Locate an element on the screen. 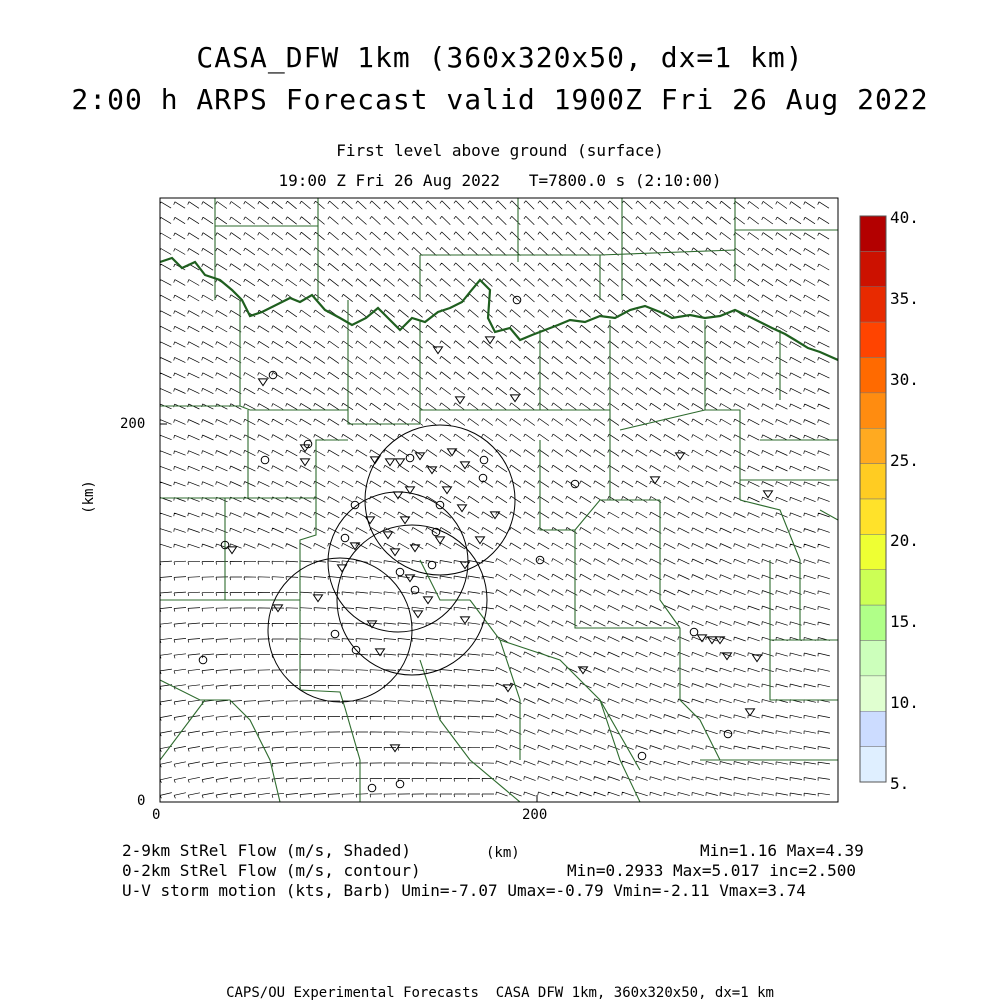 The height and width of the screenshot is (1001, 1000). level-label: First level above ground (surface) is located at coordinates (500, 150).